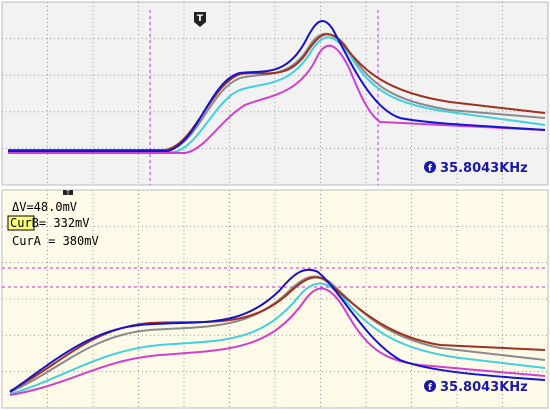 The image size is (550, 410). What do you see at coordinates (70, 241) in the screenshot?
I see `readout-value: = 380mV` at bounding box center [70, 241].